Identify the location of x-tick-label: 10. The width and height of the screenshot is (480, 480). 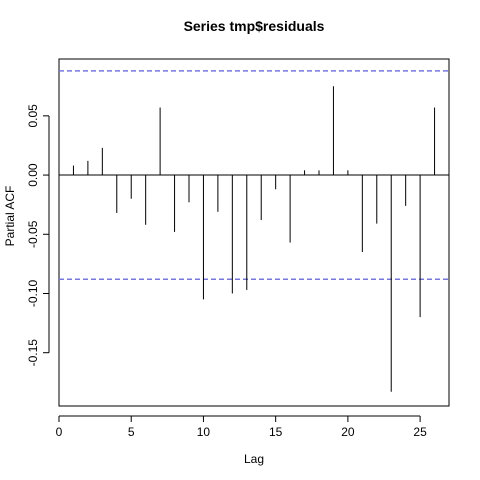
(204, 432).